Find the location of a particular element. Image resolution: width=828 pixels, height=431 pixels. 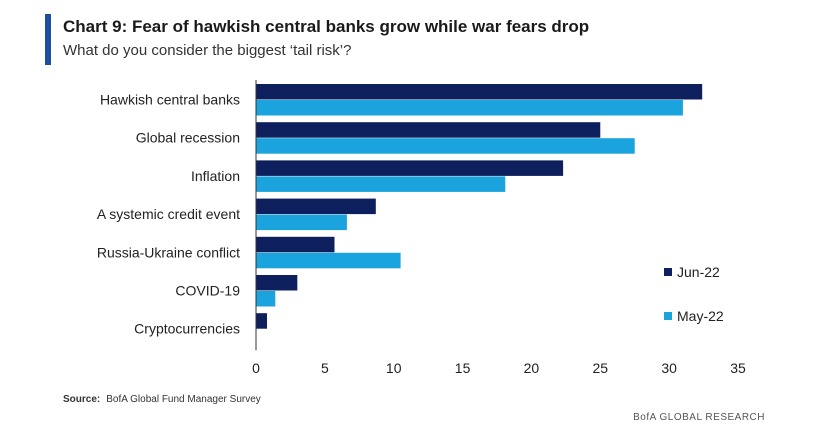

category-label-hawkish-central-banks: Hawkish central banks is located at coordinates (170, 100).